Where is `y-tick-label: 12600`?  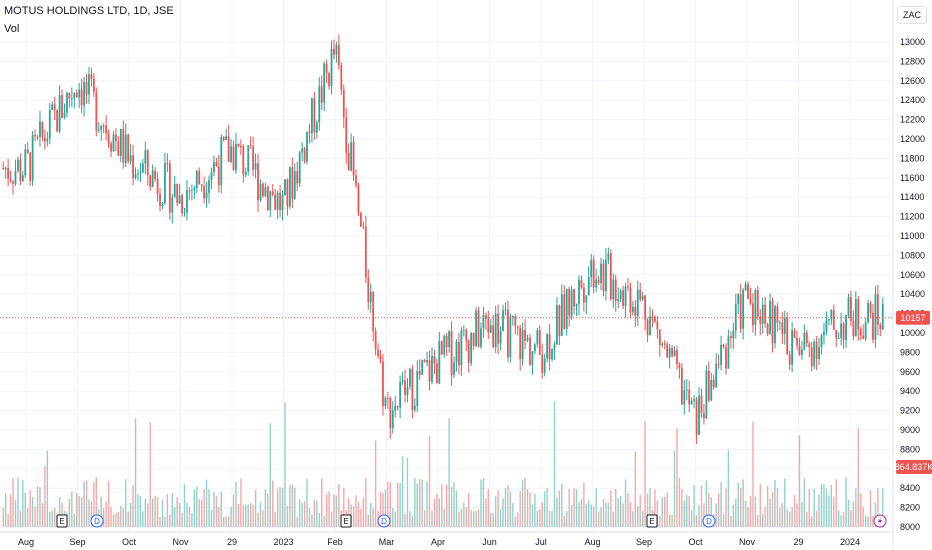 y-tick-label: 12600 is located at coordinates (912, 81).